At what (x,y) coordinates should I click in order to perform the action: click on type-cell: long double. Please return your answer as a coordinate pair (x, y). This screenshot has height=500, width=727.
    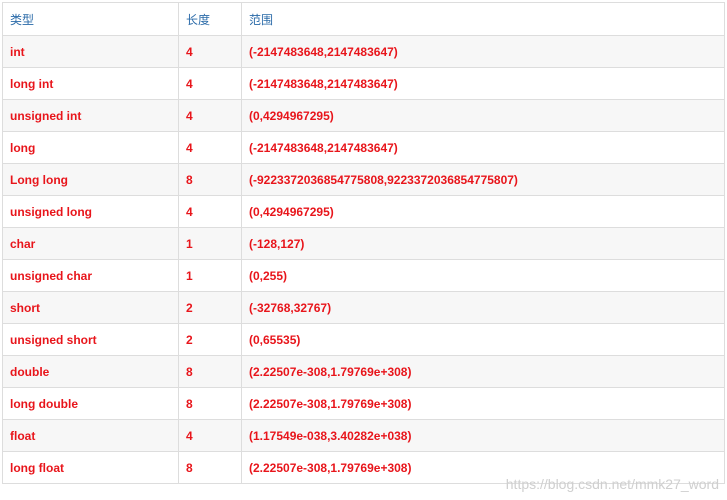
    Looking at the image, I should click on (90, 403).